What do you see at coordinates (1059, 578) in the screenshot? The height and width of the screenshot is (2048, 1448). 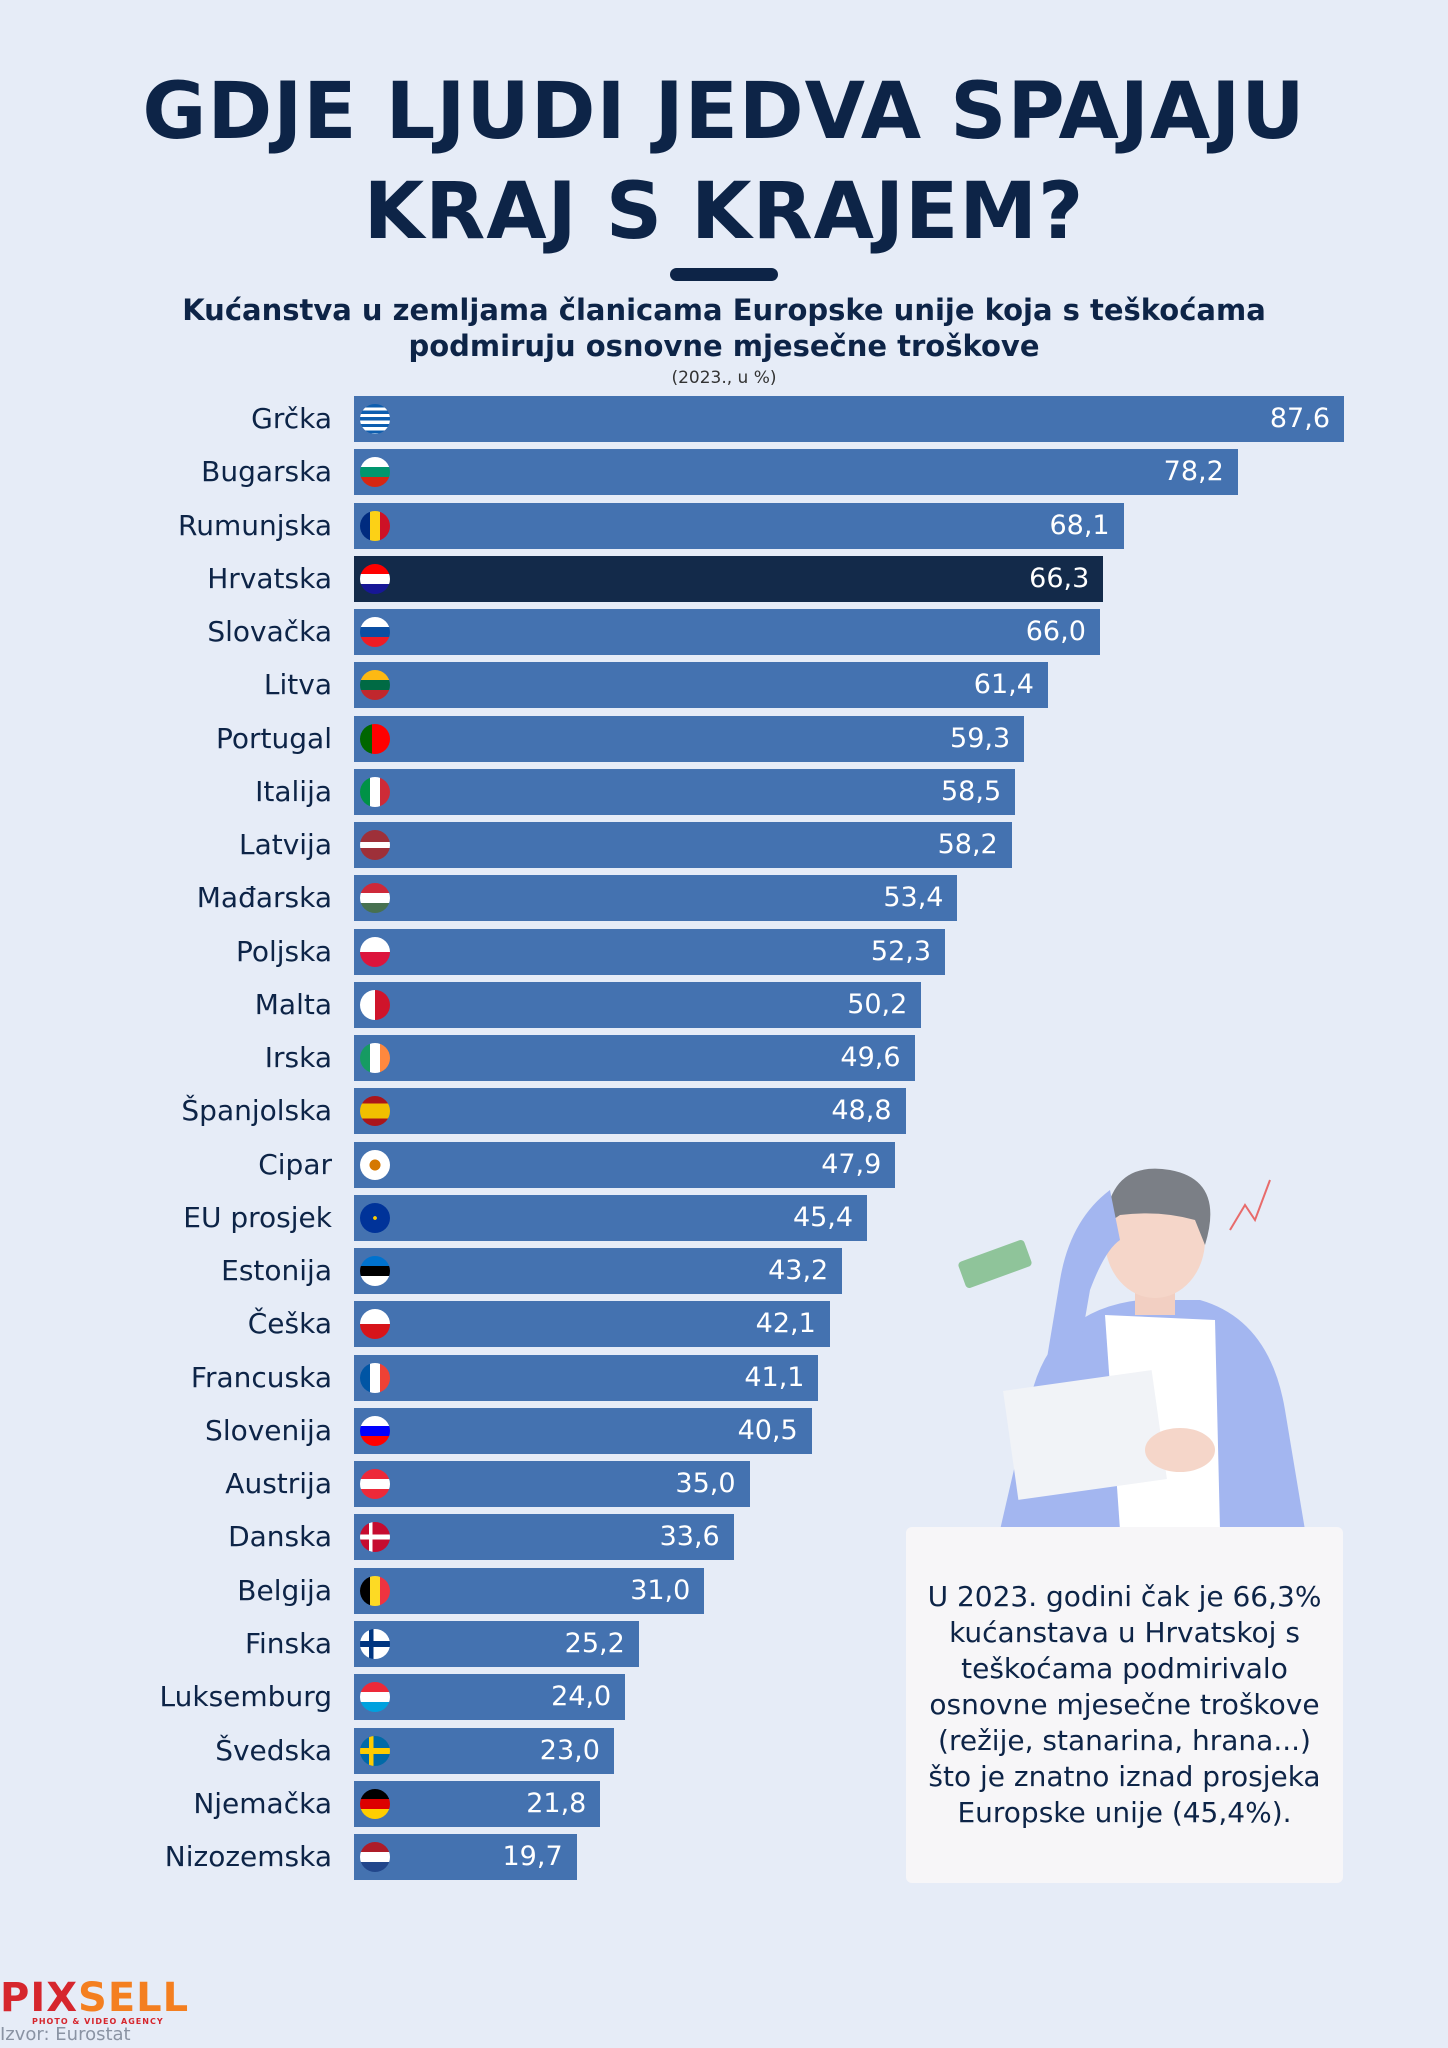 I see `value-label: 66,3` at bounding box center [1059, 578].